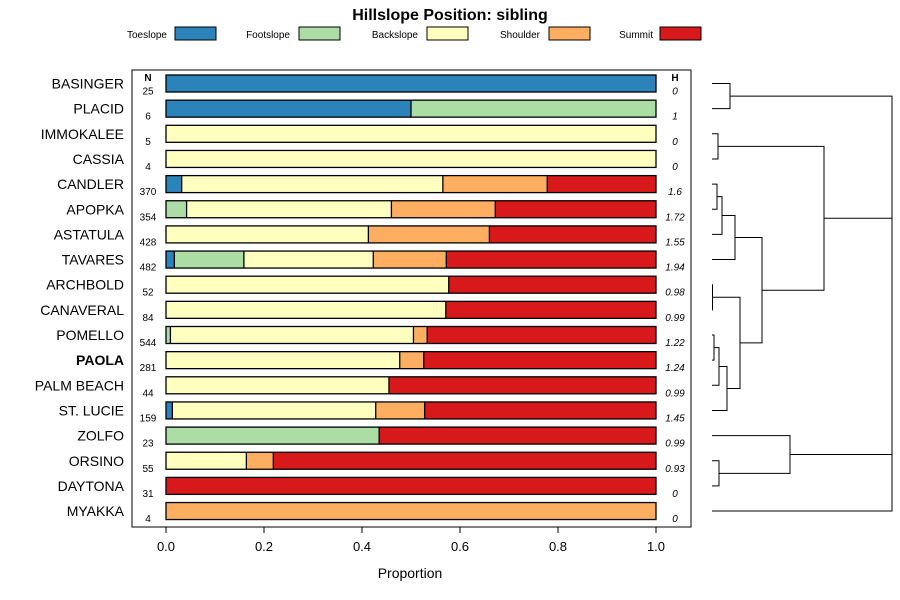  Describe the element at coordinates (283, 360) in the screenshot. I see `bar-segment-paola-backslope` at that location.